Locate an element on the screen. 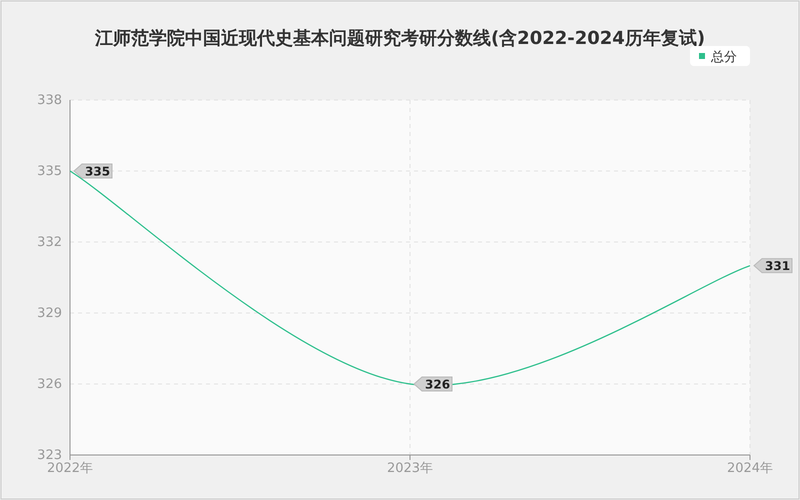 The width and height of the screenshot is (800, 500). y-tick-label: 323 is located at coordinates (49, 455).